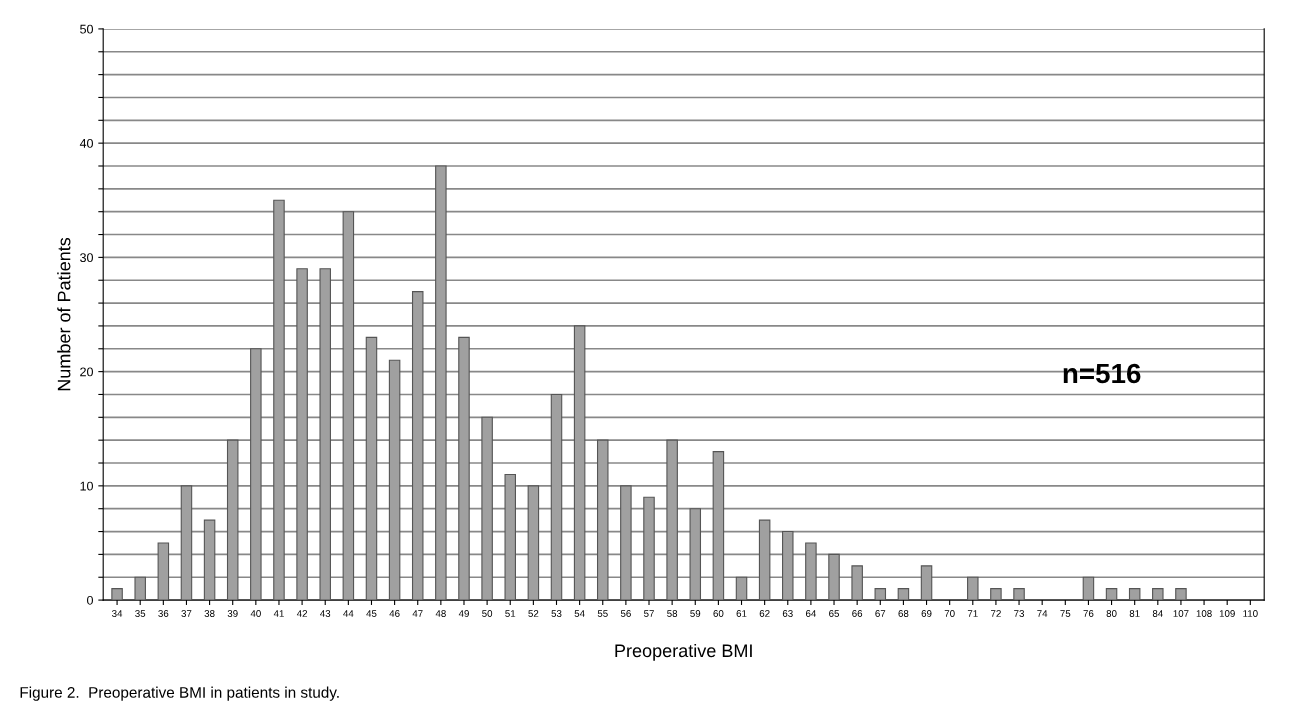 The width and height of the screenshot is (1290, 723). I want to click on x-tick-label: 57, so click(648, 613).